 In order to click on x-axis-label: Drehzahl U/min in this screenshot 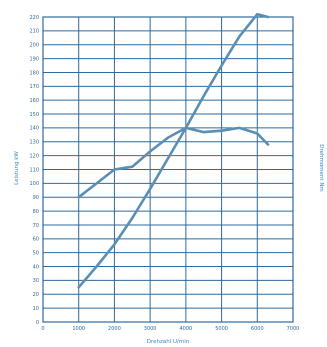, I will do `click(168, 342)`.